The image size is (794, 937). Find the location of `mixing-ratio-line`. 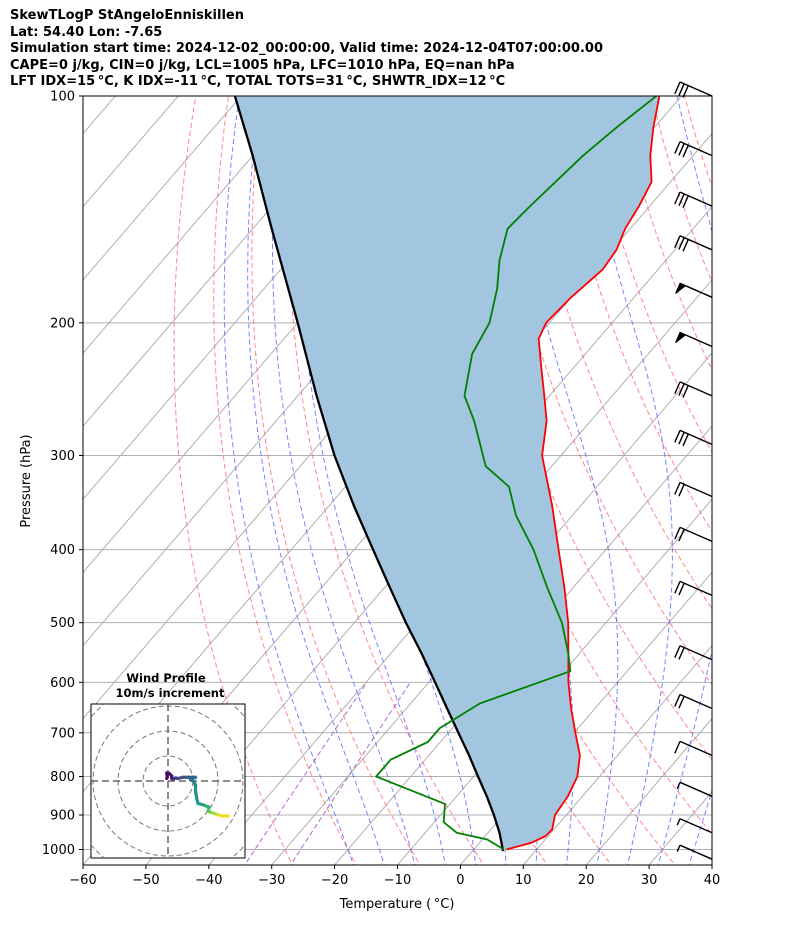

mixing-ratio-line is located at coordinates (306, 773).